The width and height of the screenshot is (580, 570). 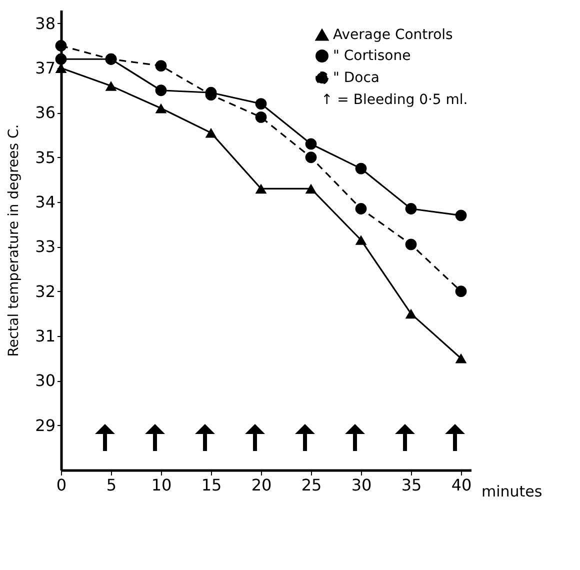 What do you see at coordinates (356, 78) in the screenshot?
I see `legend-label: " Doca` at bounding box center [356, 78].